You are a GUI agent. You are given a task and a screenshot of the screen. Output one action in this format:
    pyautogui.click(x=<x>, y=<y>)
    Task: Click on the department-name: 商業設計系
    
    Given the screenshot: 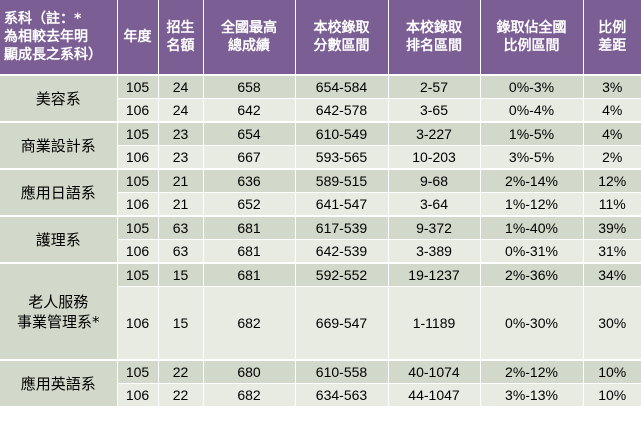 What is the action you would take?
    pyautogui.click(x=58, y=145)
    